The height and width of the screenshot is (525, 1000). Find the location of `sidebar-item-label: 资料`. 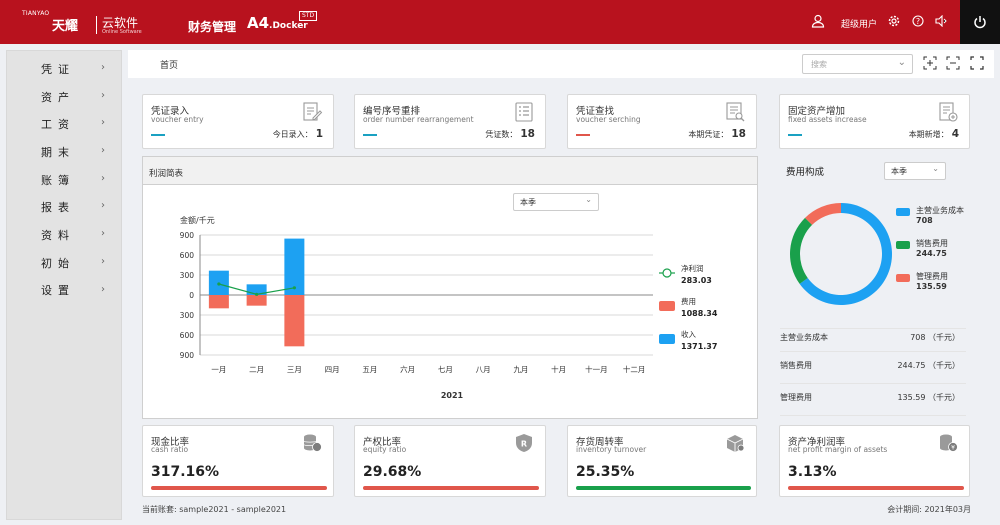

sidebar-item-label: 资料 is located at coordinates (58, 235).